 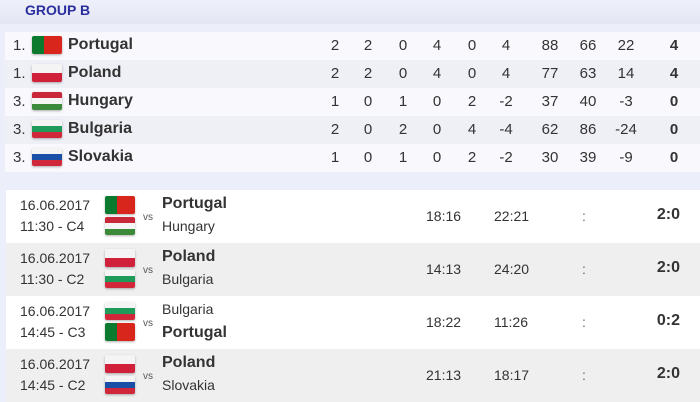 What do you see at coordinates (444, 216) in the screenshot?
I see `set1-score: 18:16` at bounding box center [444, 216].